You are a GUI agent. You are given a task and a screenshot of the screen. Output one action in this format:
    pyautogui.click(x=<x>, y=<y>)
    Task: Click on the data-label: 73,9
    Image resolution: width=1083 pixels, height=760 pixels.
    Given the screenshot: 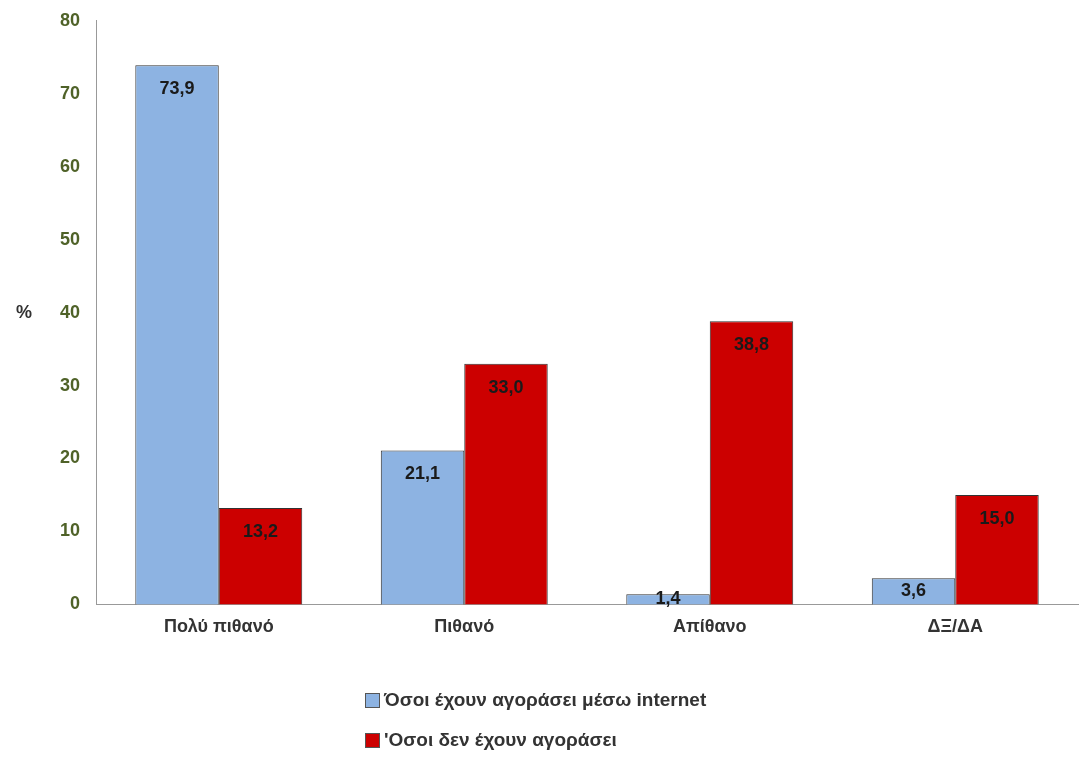 What is the action you would take?
    pyautogui.click(x=177, y=88)
    